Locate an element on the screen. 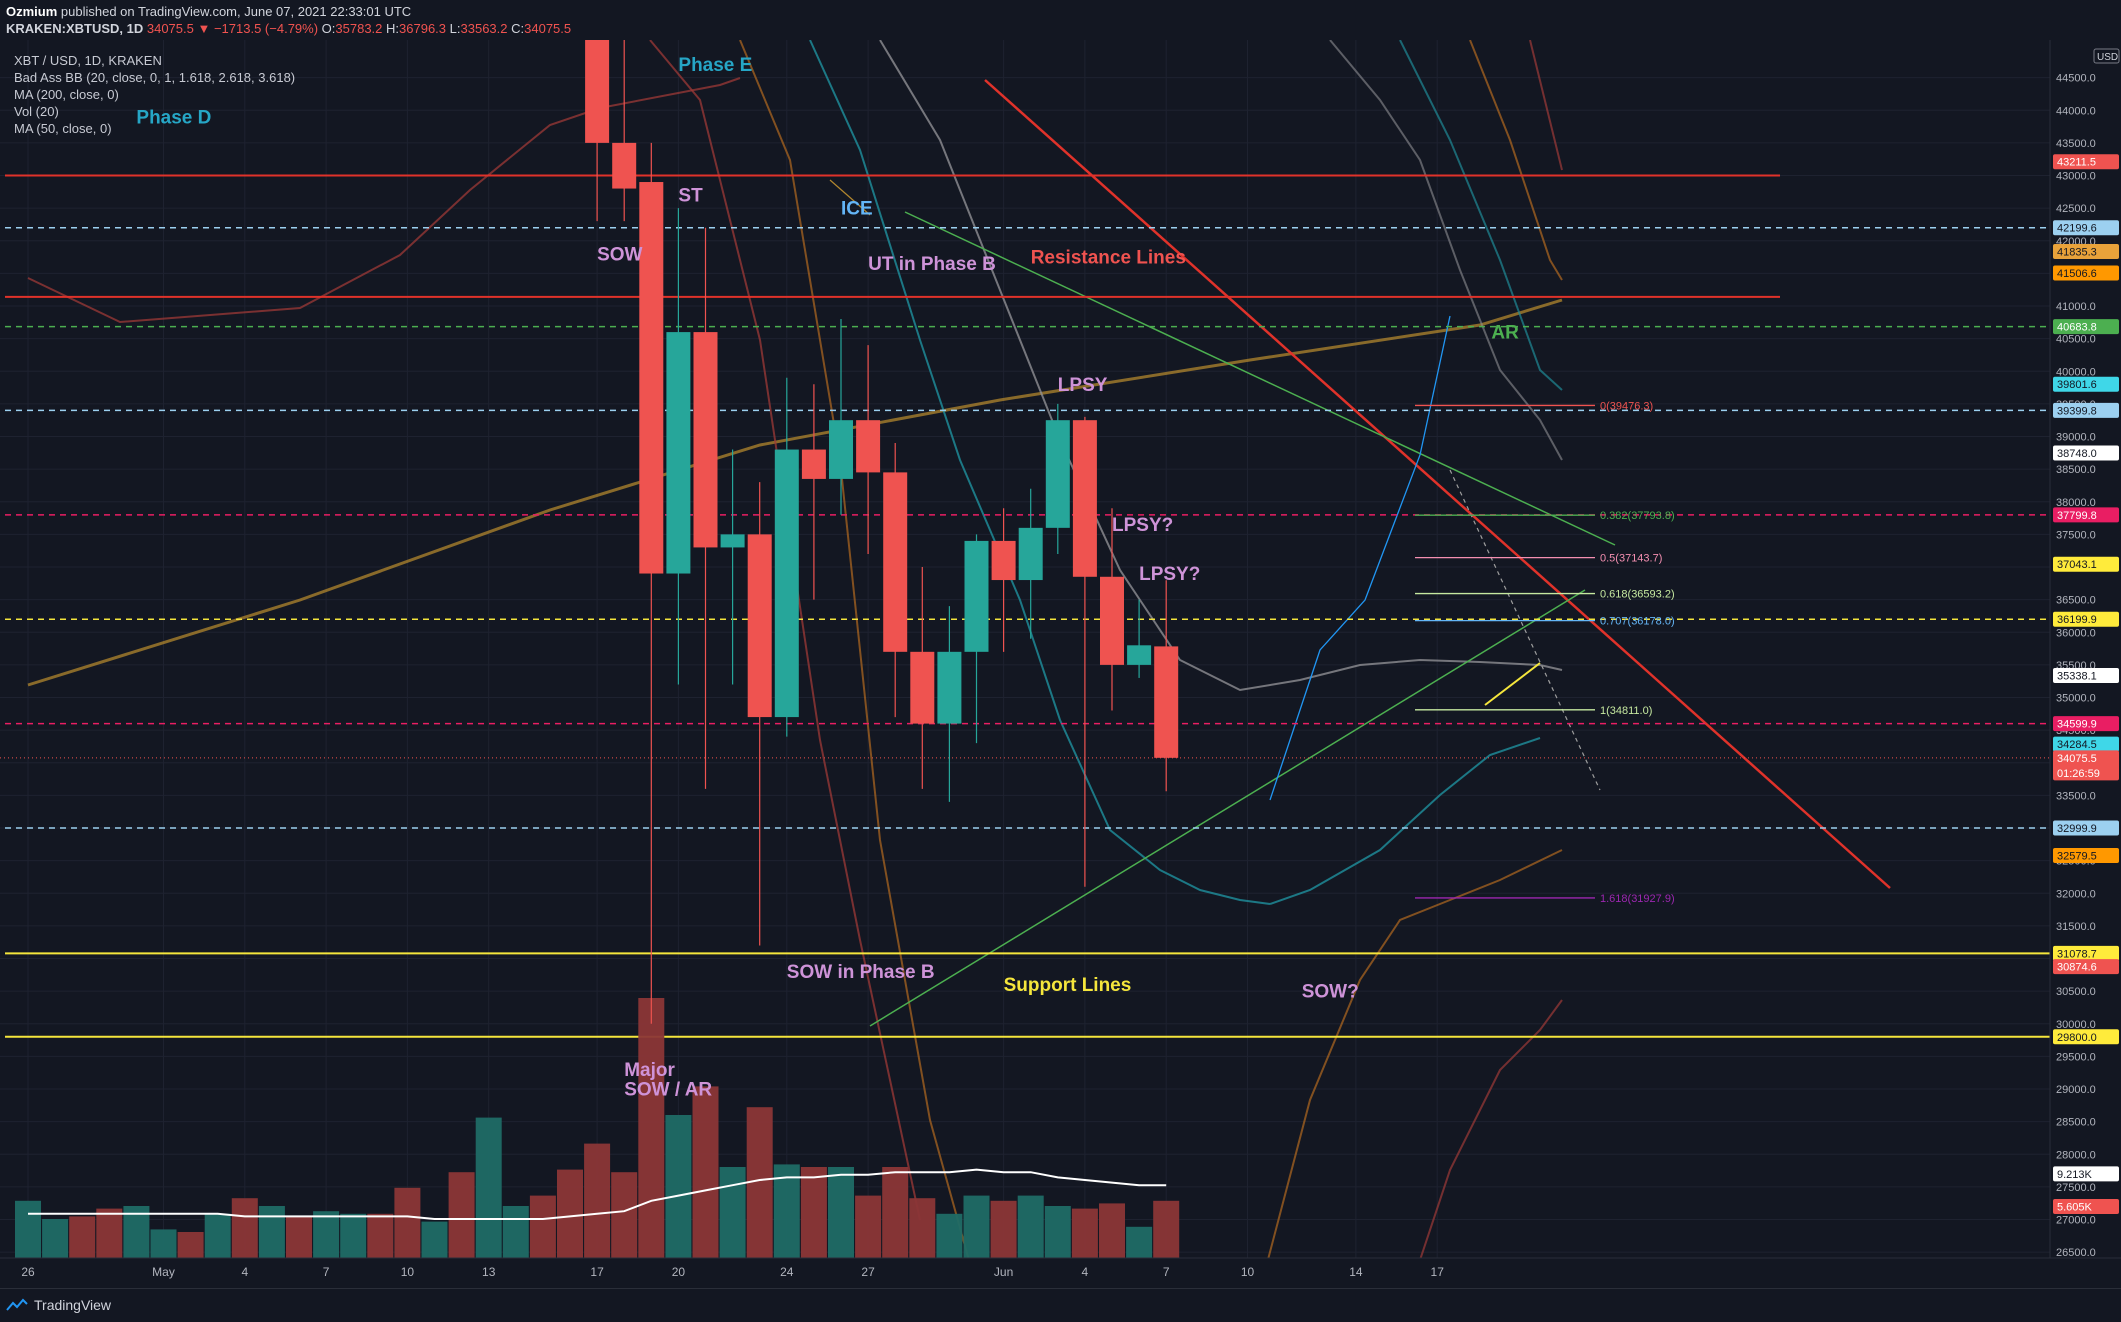  price-tag: 41835.3 is located at coordinates (2086, 251).